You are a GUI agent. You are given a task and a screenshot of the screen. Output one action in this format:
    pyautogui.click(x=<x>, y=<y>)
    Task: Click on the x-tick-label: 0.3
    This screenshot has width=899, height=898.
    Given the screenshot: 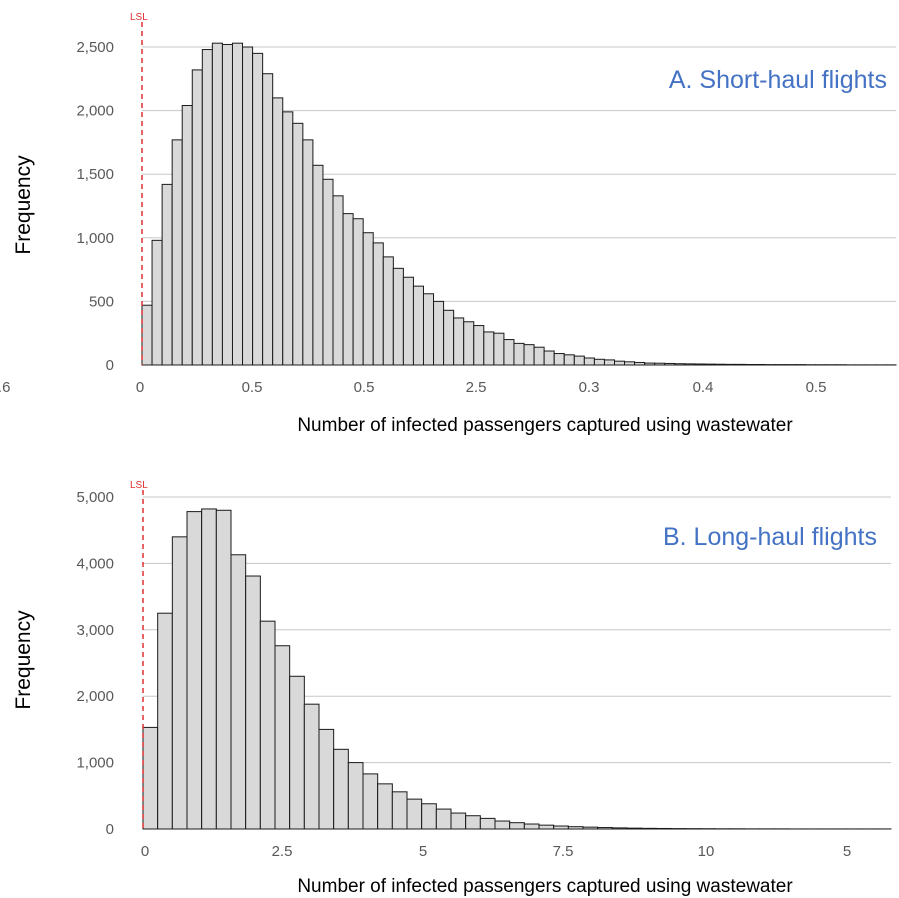 What is the action you would take?
    pyautogui.click(x=589, y=387)
    